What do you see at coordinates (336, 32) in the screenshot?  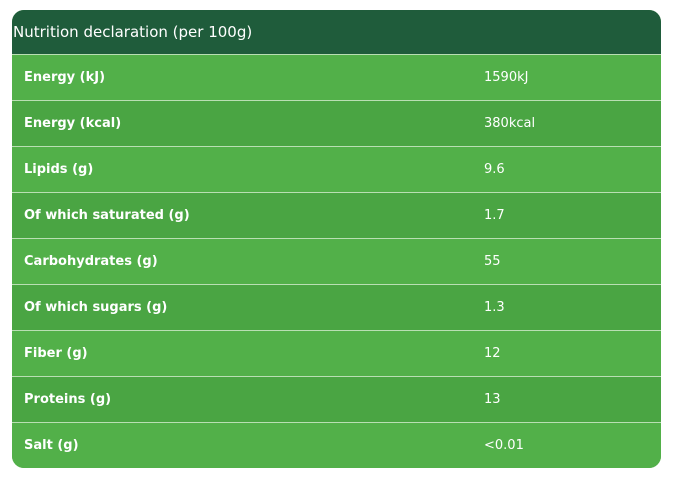 I see `table-title: Nutrition declaration (per 100g)` at bounding box center [336, 32].